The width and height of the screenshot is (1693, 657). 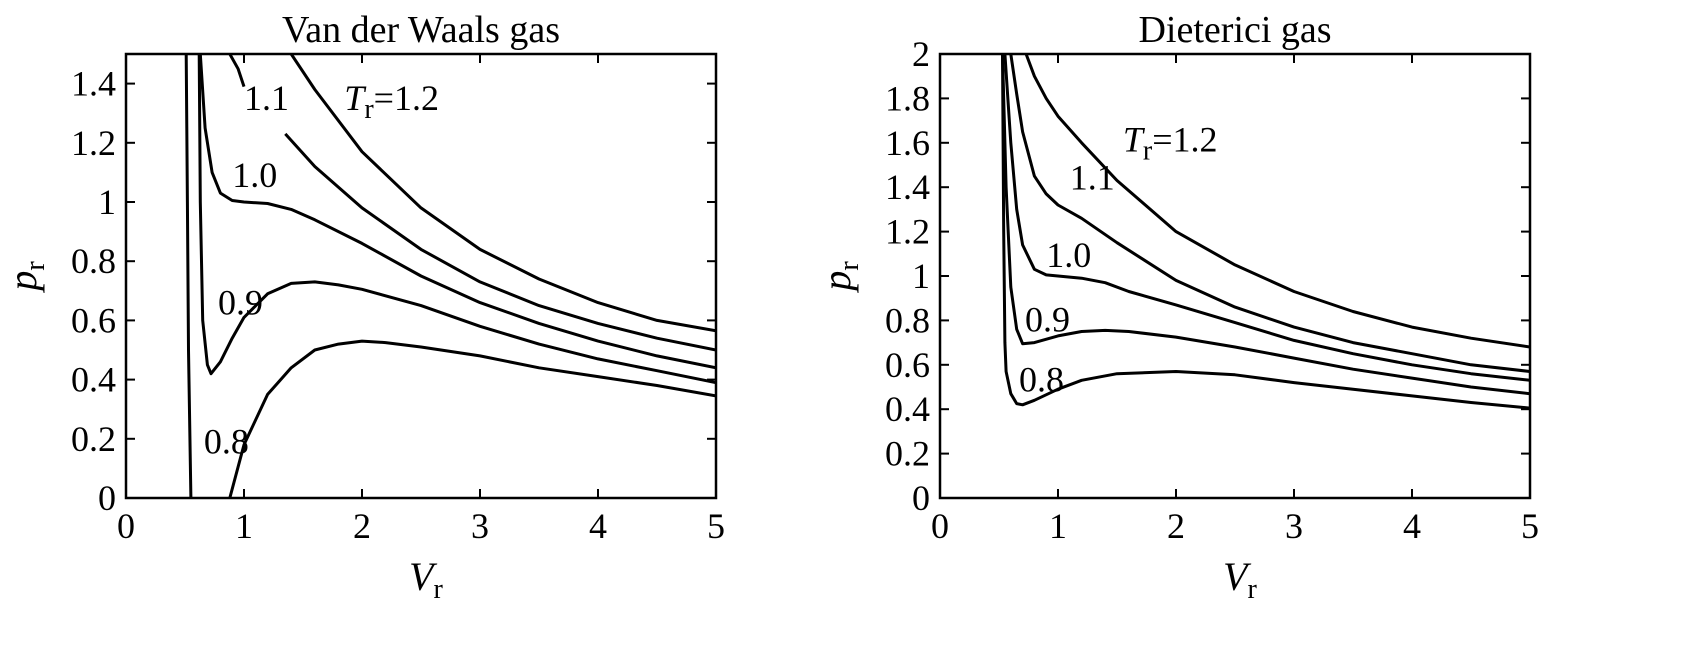 What do you see at coordinates (921, 54) in the screenshot?
I see `y-tick-label: 2` at bounding box center [921, 54].